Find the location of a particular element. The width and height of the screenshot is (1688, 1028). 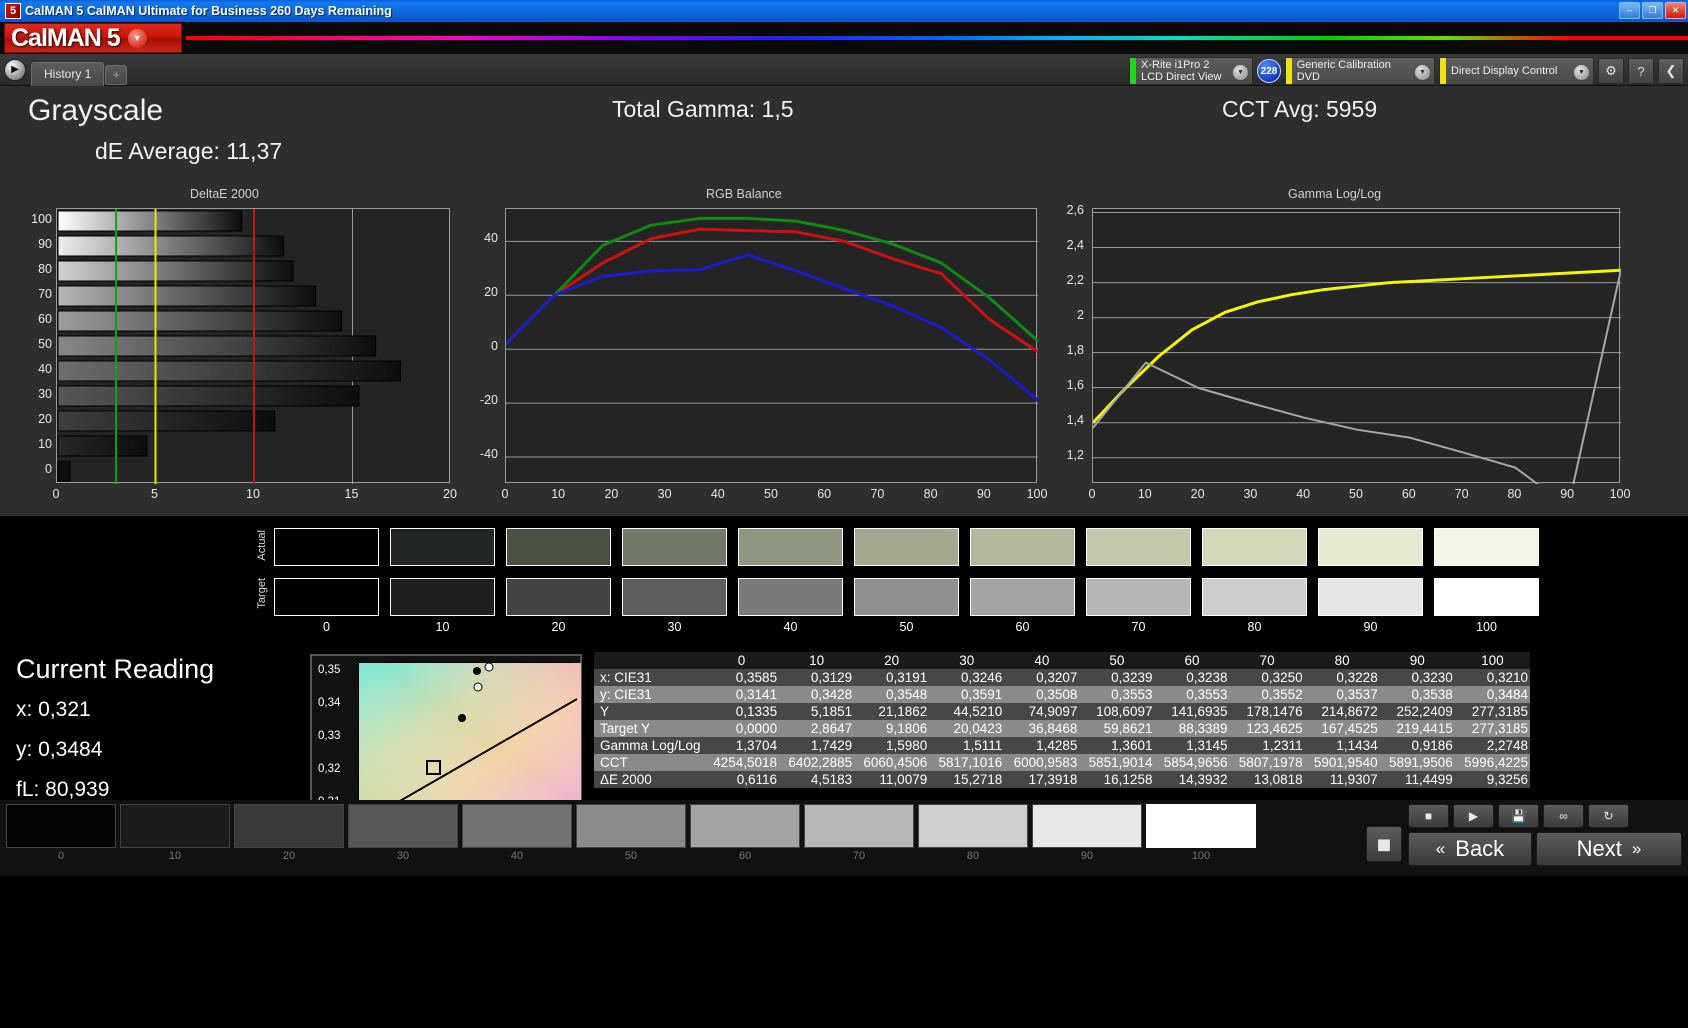

continuous-button: ∞ is located at coordinates (1563, 816).